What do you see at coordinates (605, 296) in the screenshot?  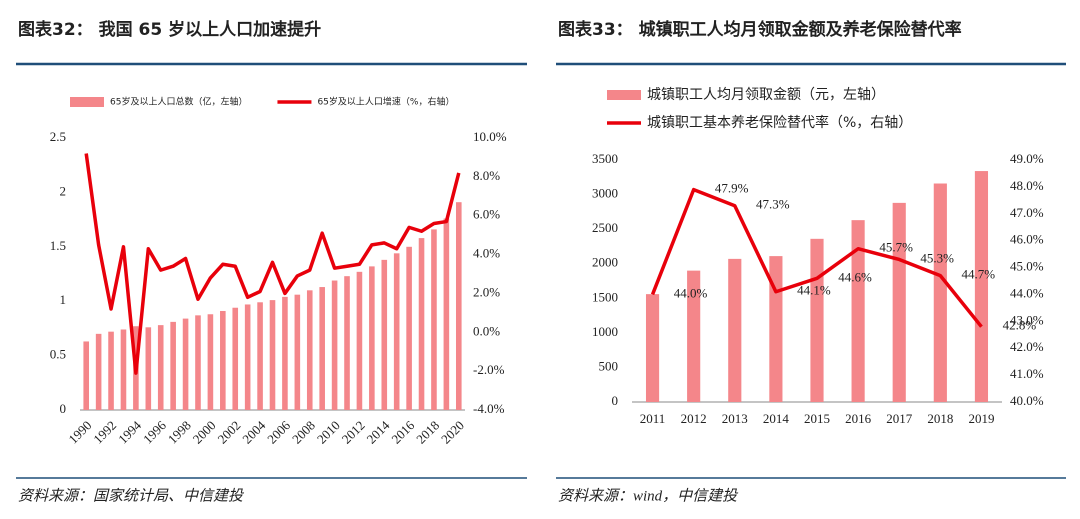 I see `y-tick-label: 1500` at bounding box center [605, 296].